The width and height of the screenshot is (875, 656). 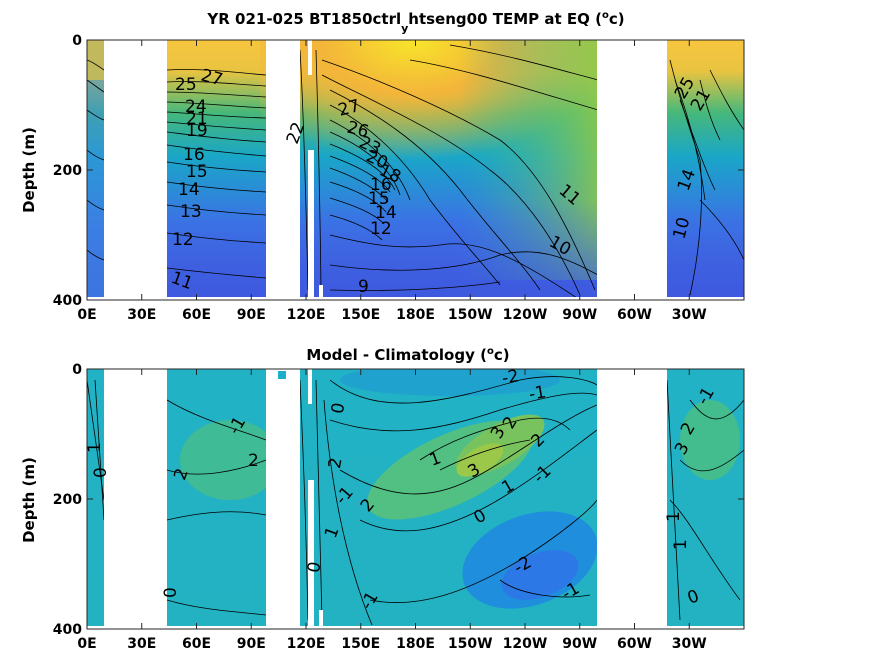 I want to click on contour-label: 25, so click(x=186, y=85).